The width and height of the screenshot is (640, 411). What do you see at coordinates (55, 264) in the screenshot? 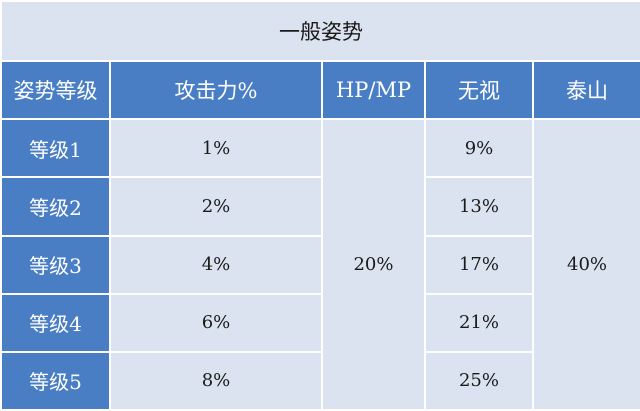
I see `level-cell: 等级3` at bounding box center [55, 264].